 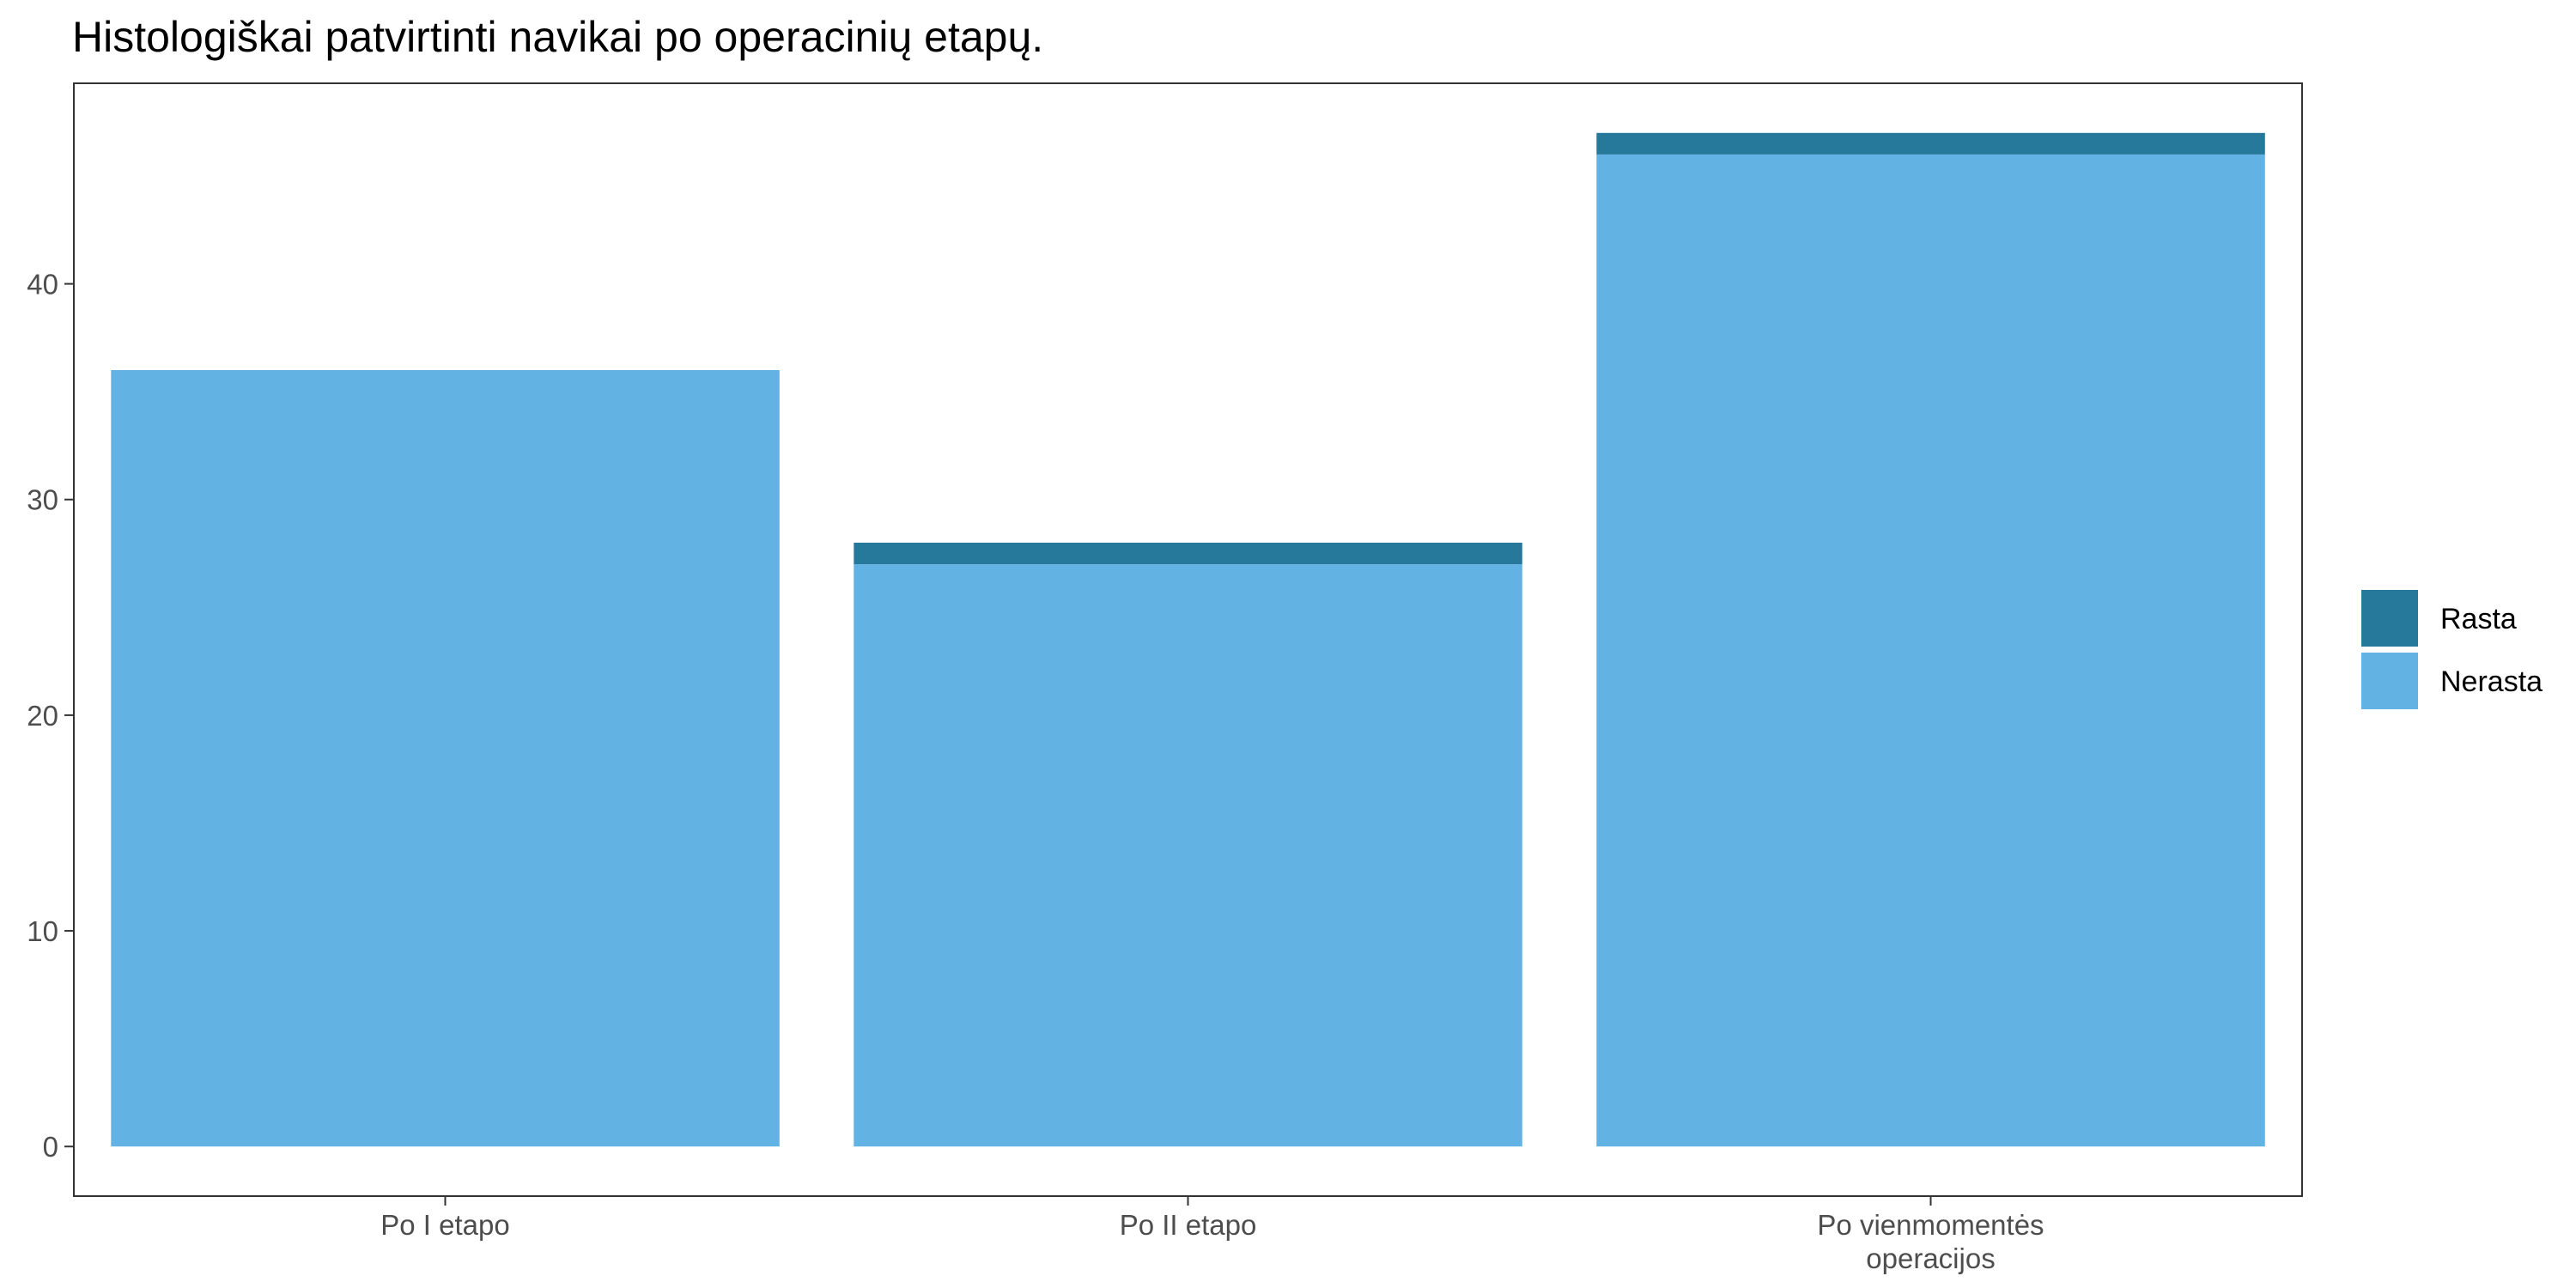 I want to click on x-tick-label: operacijos, so click(x=1931, y=1258).